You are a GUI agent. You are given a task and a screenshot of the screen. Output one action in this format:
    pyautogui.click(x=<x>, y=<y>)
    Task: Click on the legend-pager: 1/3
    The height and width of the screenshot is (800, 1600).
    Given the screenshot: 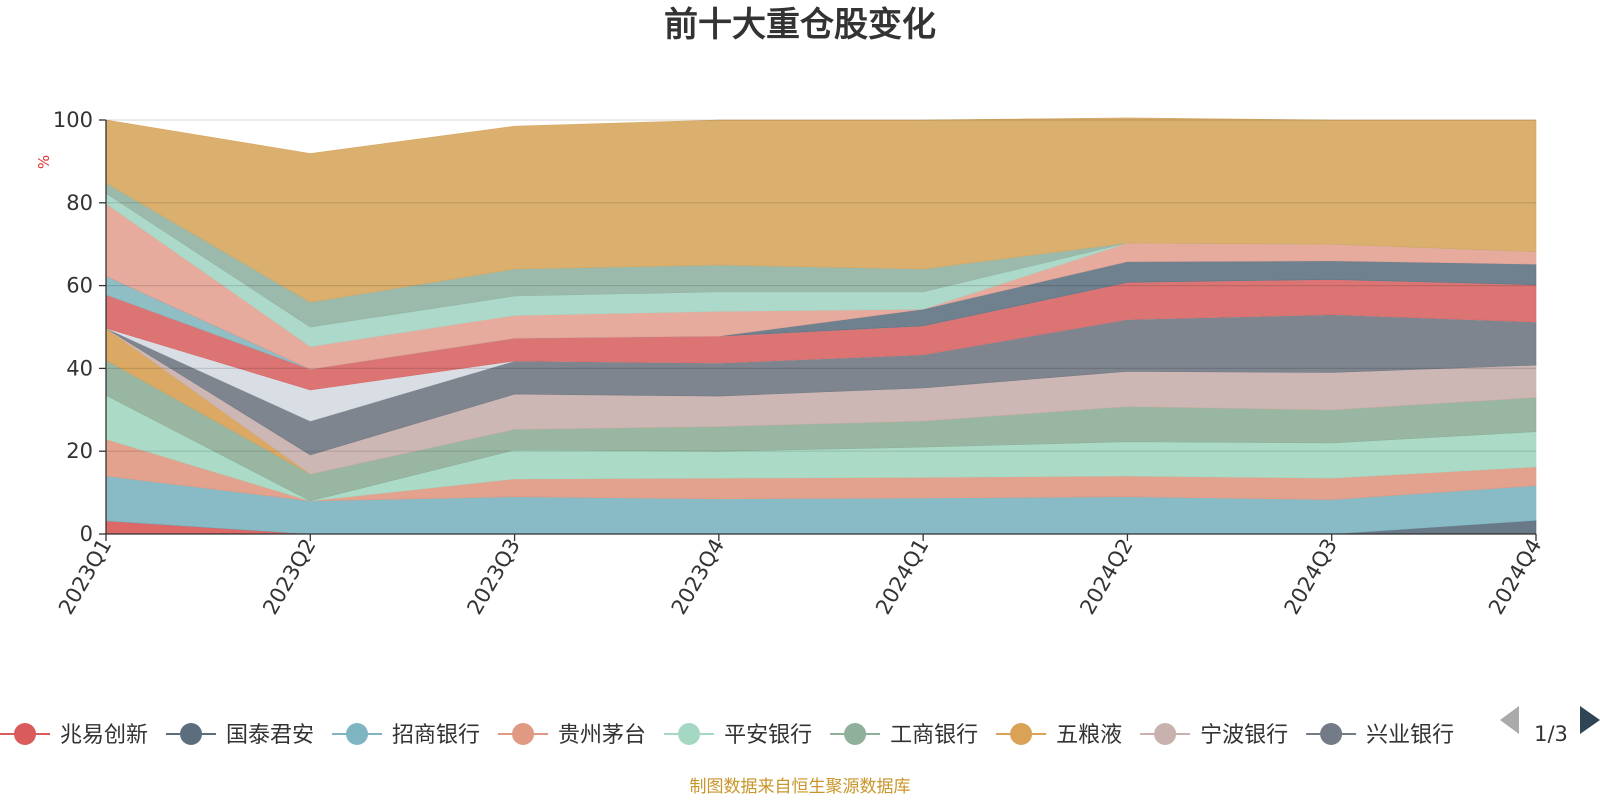 What is the action you would take?
    pyautogui.click(x=1550, y=726)
    